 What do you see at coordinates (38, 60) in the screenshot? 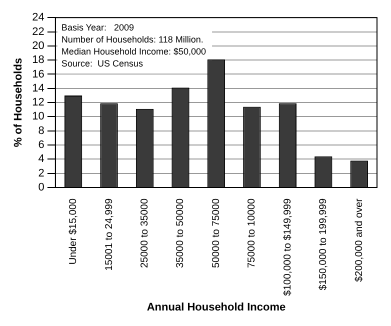
I see `y-tick-label: 18` at bounding box center [38, 60].